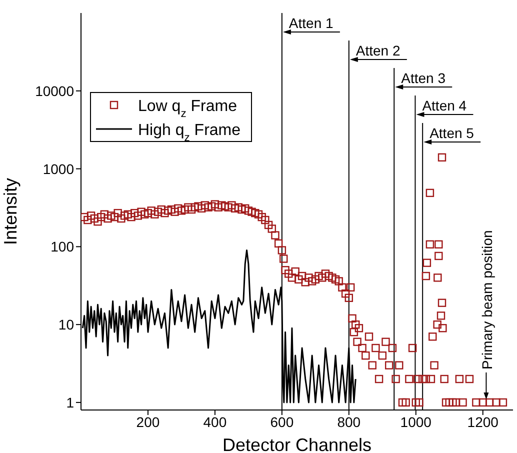  What do you see at coordinates (62, 246) in the screenshot?
I see `y-tick-label: 100` at bounding box center [62, 246].